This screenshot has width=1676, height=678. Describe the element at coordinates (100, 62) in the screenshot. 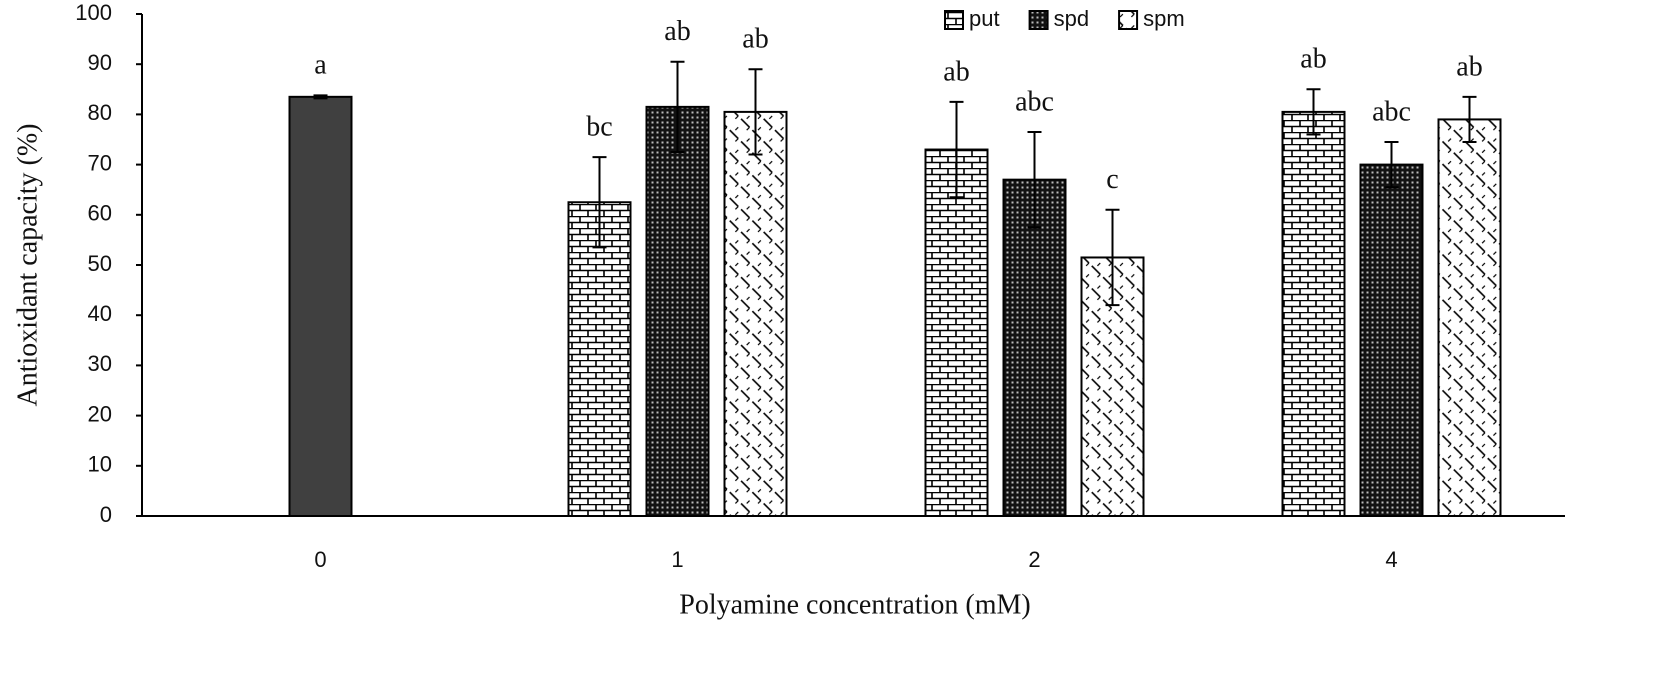

I see `y-tick-label: 90` at that location.